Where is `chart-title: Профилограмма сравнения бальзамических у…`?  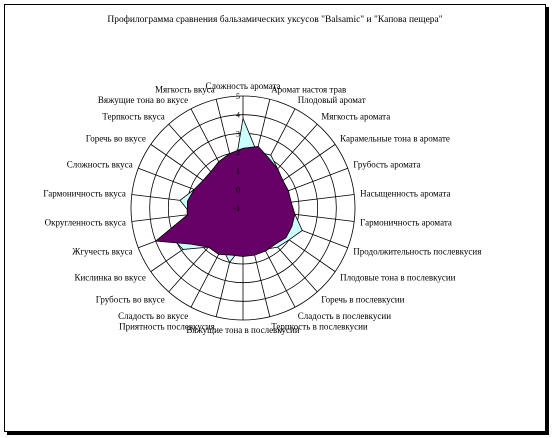
chart-title: Профилограмма сравнения бальзамических у… is located at coordinates (275, 20).